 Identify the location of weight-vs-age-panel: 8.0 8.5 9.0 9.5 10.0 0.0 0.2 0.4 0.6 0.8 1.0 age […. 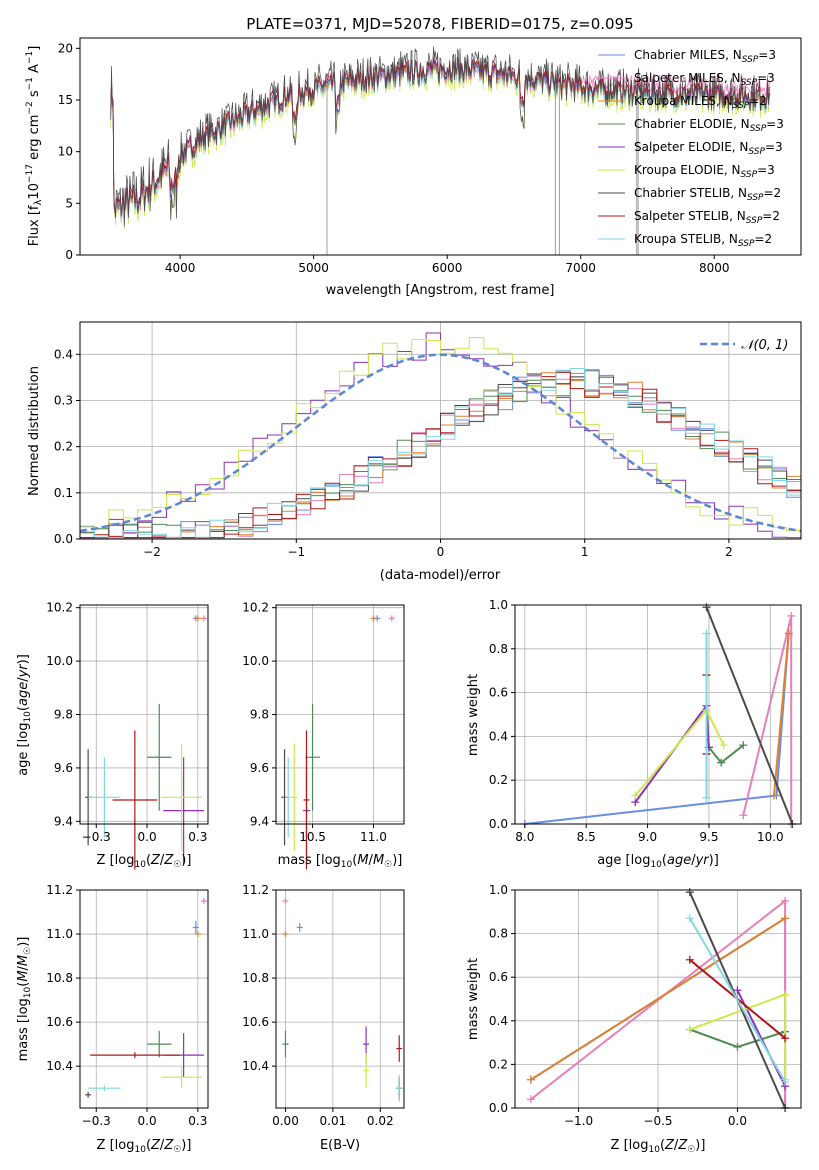
(634, 734).